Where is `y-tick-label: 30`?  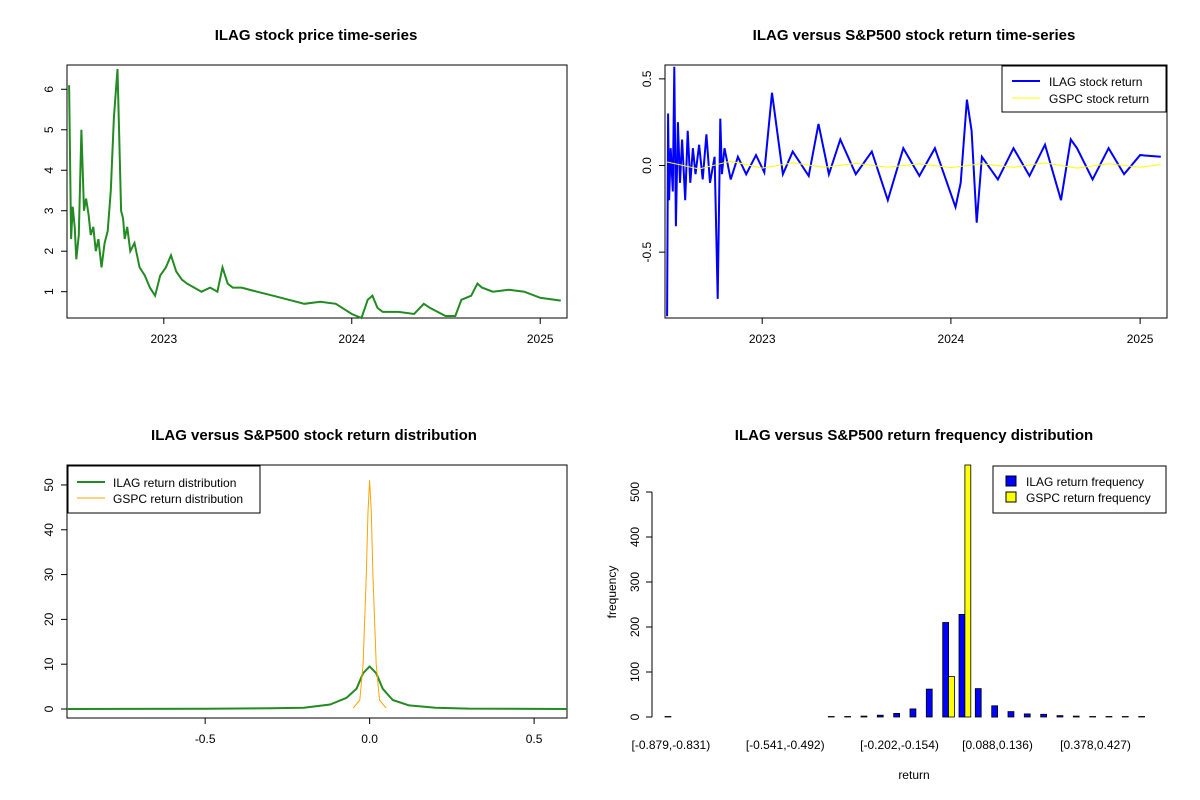 y-tick-label: 30 is located at coordinates (49, 575).